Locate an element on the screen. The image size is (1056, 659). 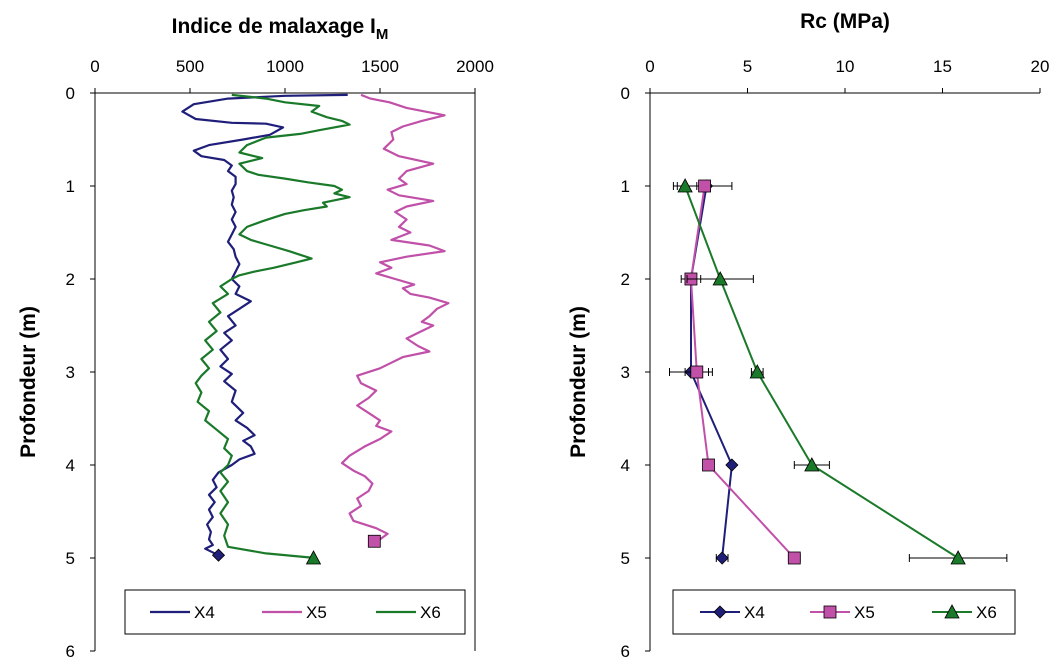
chart-title-subscript: M is located at coordinates (382, 34).